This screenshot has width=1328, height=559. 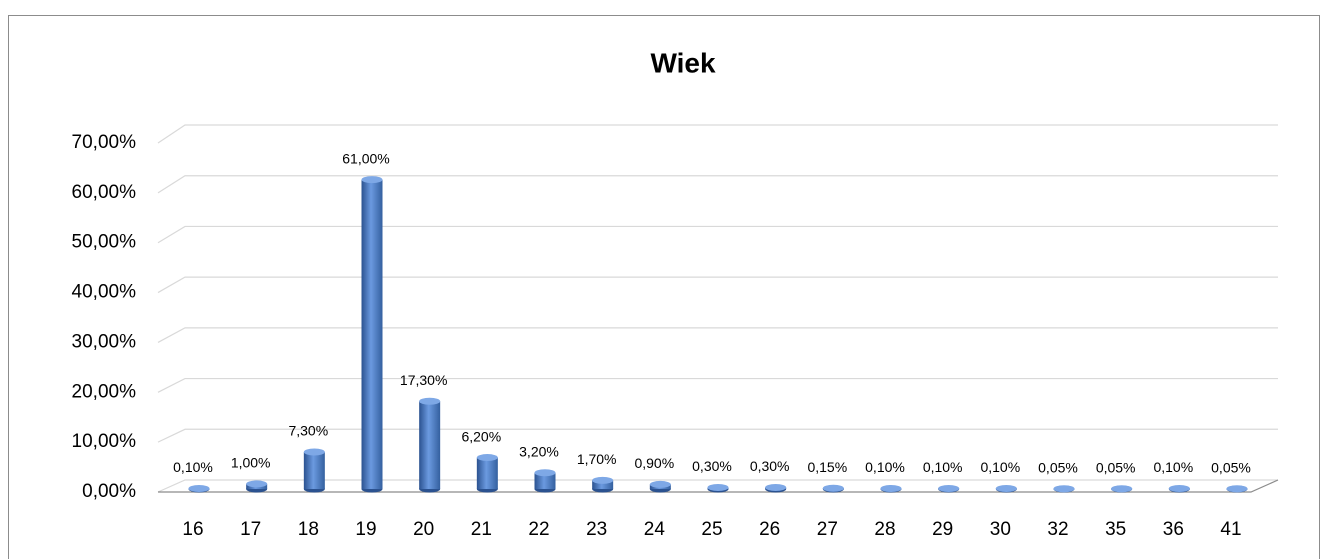 I want to click on chart-title: Wiek, so click(x=683, y=62).